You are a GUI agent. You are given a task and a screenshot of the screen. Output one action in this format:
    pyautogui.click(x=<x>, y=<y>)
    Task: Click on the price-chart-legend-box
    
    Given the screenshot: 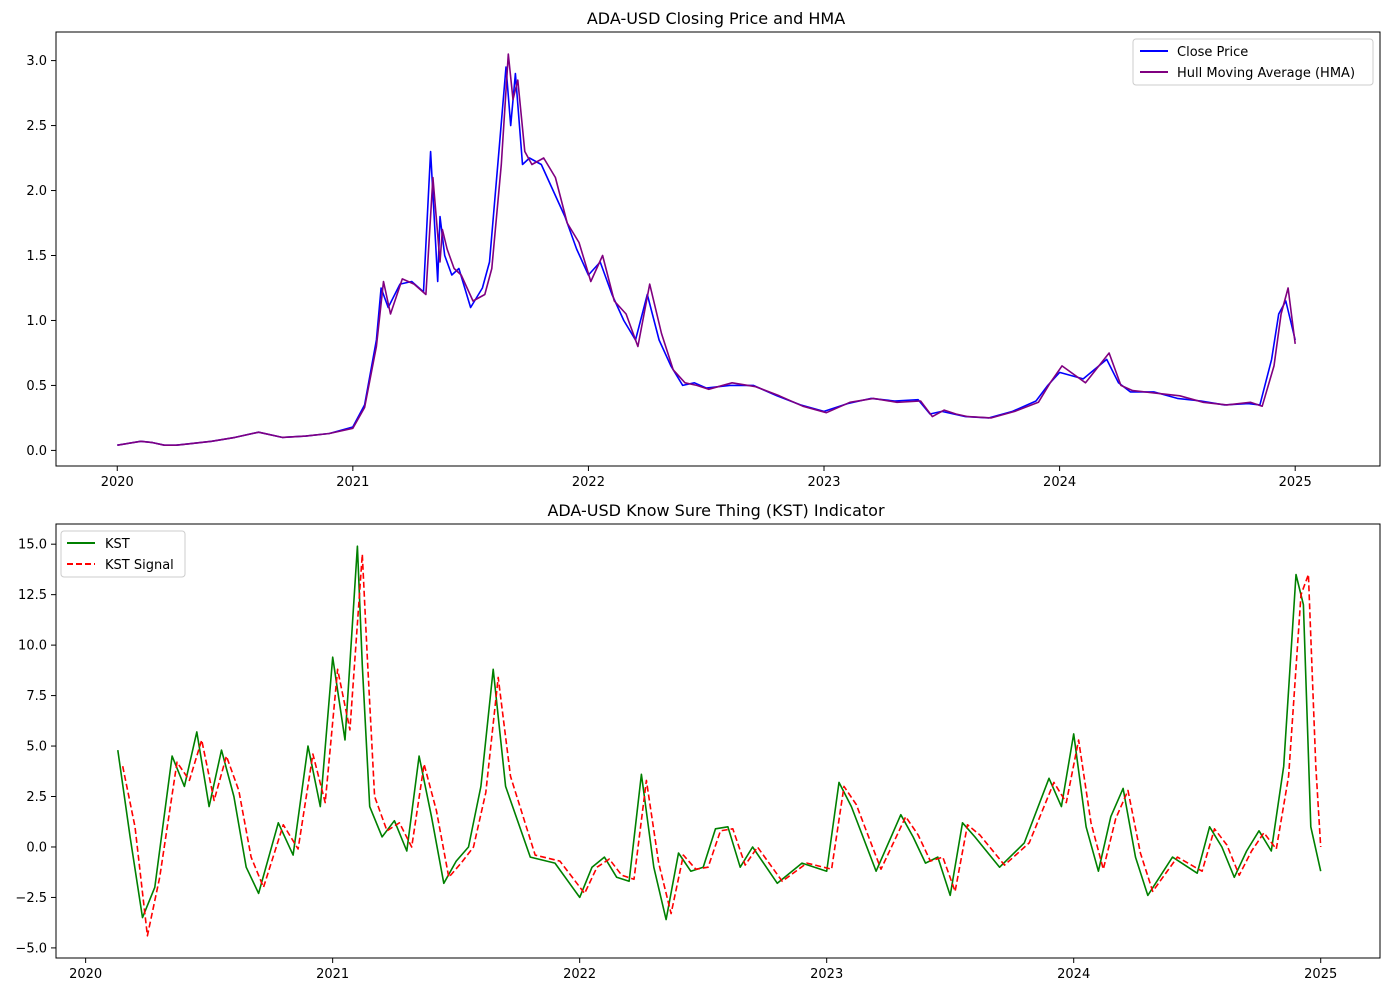 What is the action you would take?
    pyautogui.click(x=1253, y=62)
    